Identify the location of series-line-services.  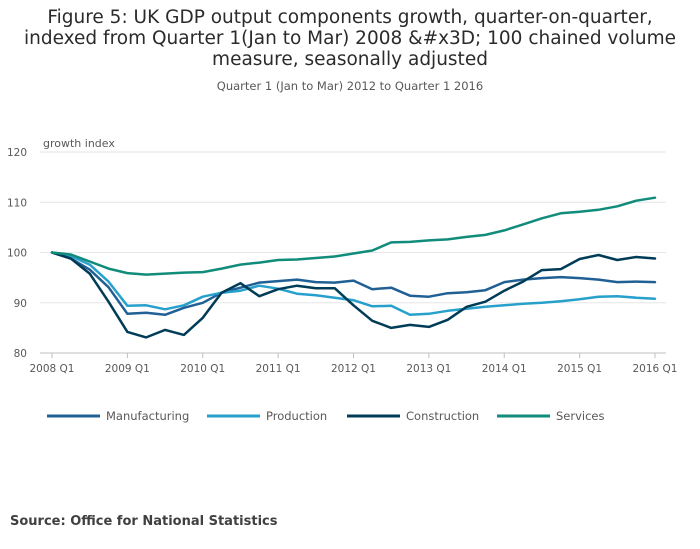
(353, 236).